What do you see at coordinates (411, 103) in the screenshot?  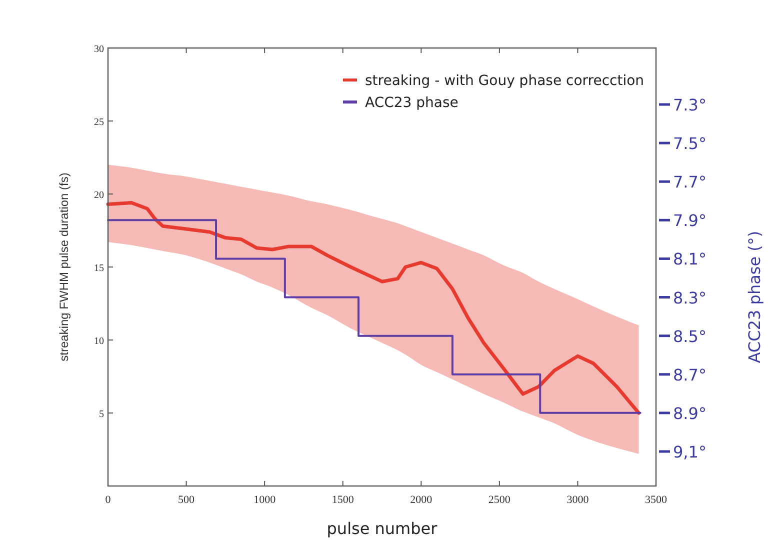 I see `legend-label: ACC23 phase` at bounding box center [411, 103].